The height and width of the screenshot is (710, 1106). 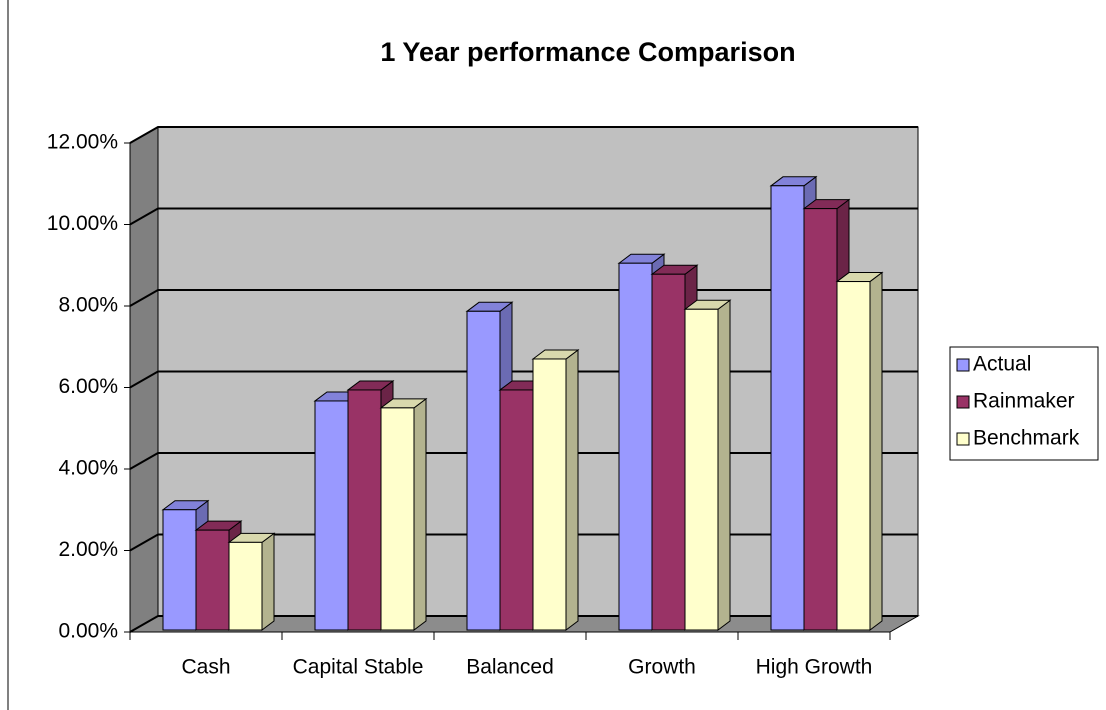 I want to click on x-tick-label: Capital Stable, so click(x=358, y=667).